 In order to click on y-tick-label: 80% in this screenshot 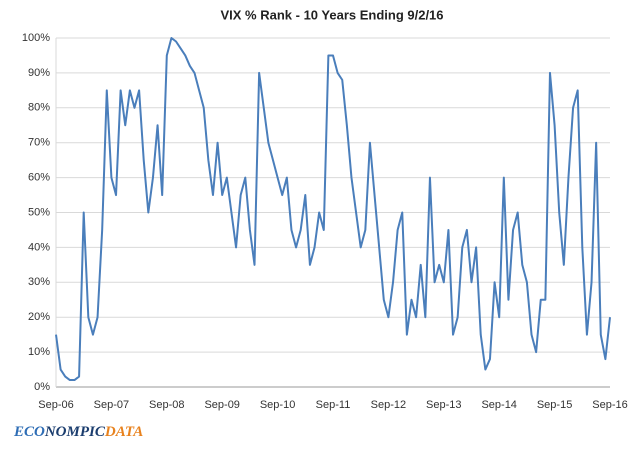, I will do `click(39, 108)`.